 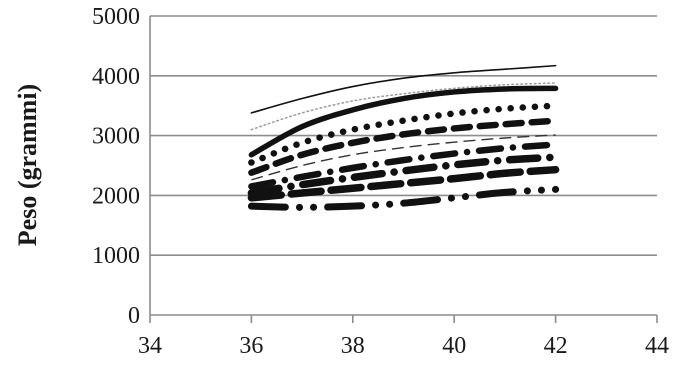 I want to click on x-tick-label: 38, so click(x=353, y=346).